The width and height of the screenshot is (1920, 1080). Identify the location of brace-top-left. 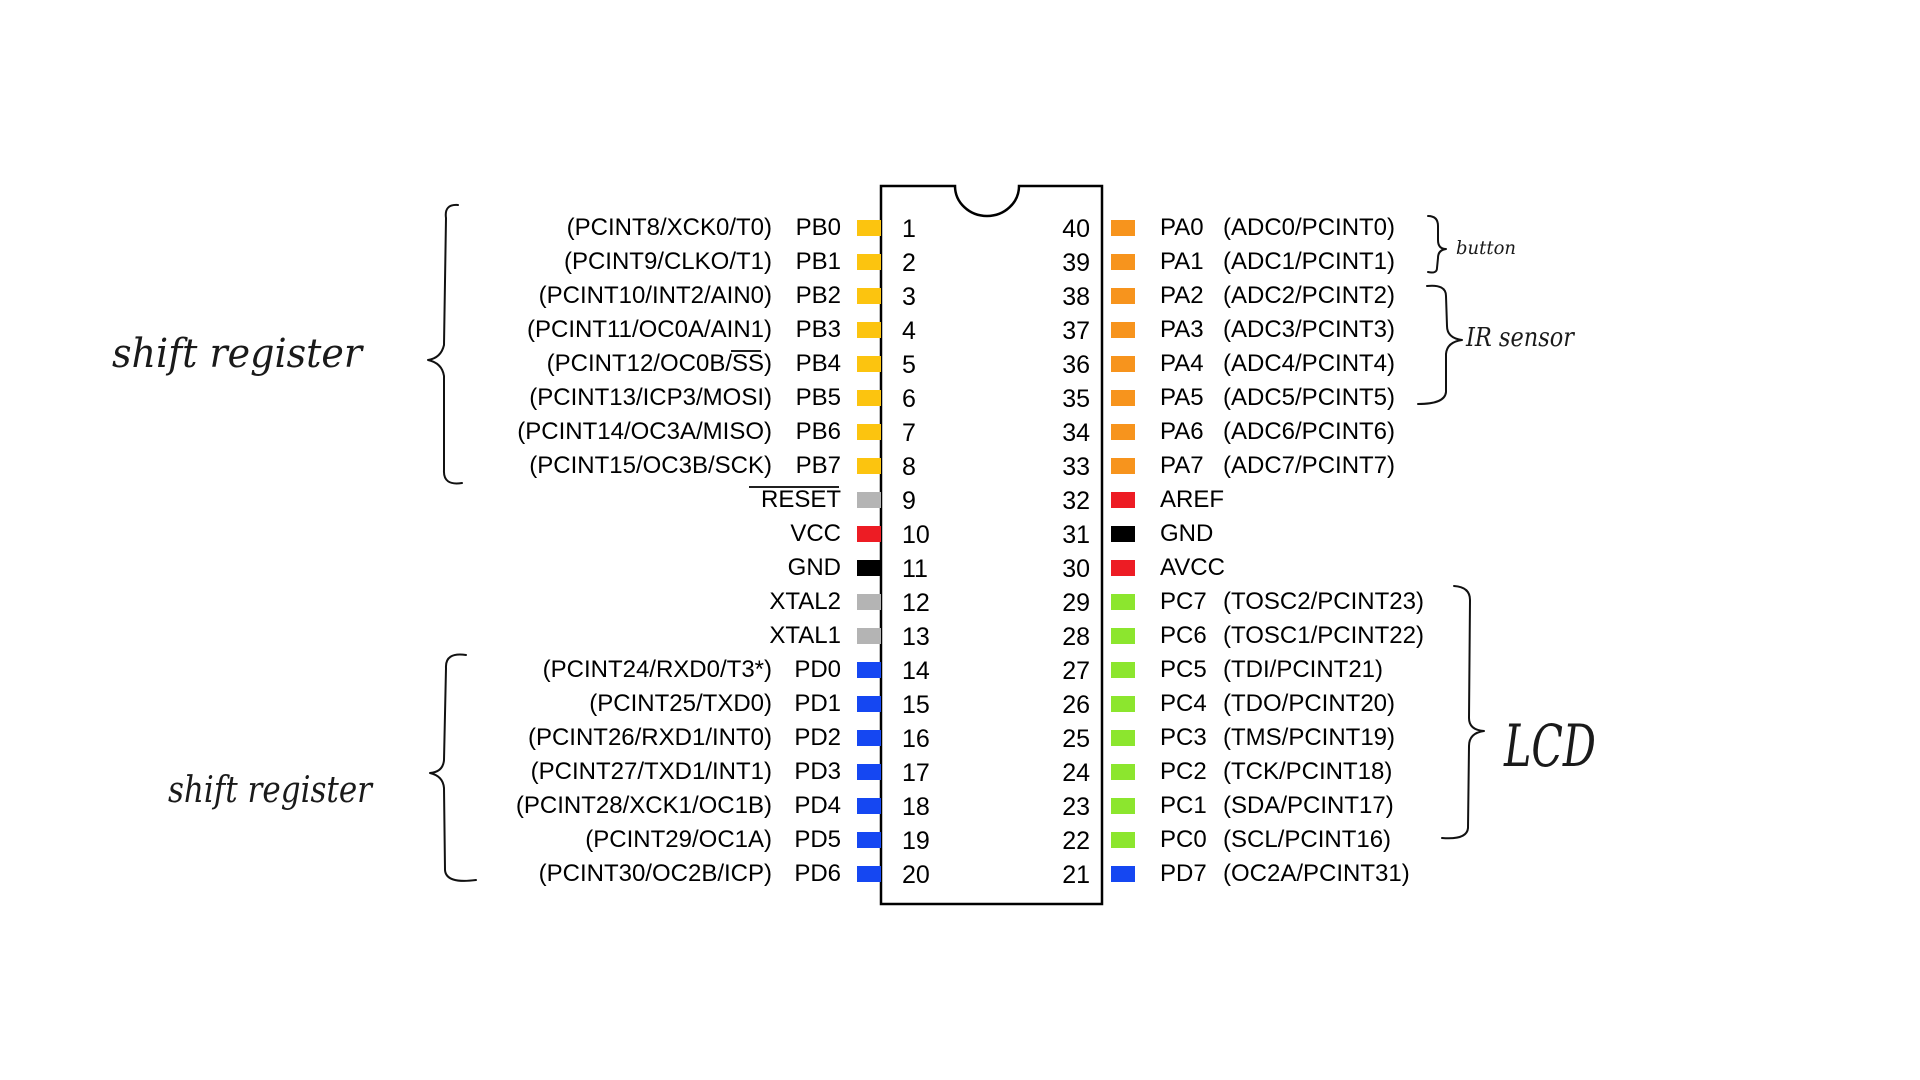
(445, 344).